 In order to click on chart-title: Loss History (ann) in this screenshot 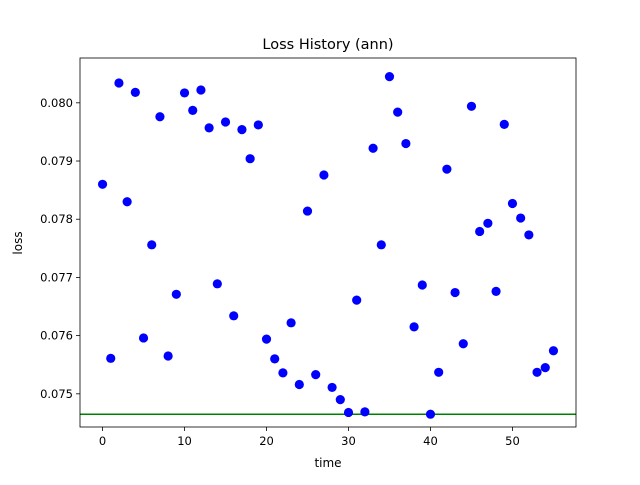, I will do `click(327, 45)`.